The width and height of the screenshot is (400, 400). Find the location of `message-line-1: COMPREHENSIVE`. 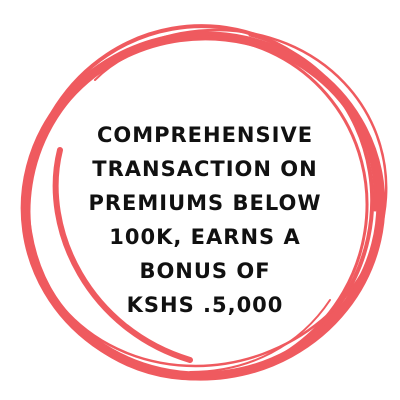

message-line-1: COMPREHENSIVE is located at coordinates (205, 135).